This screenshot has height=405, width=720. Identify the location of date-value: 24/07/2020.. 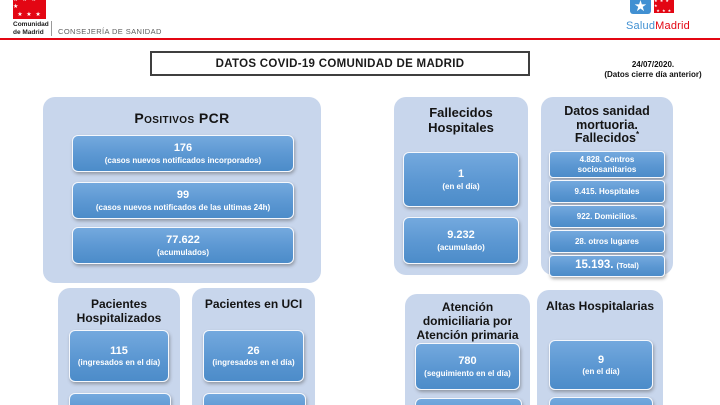
(653, 64).